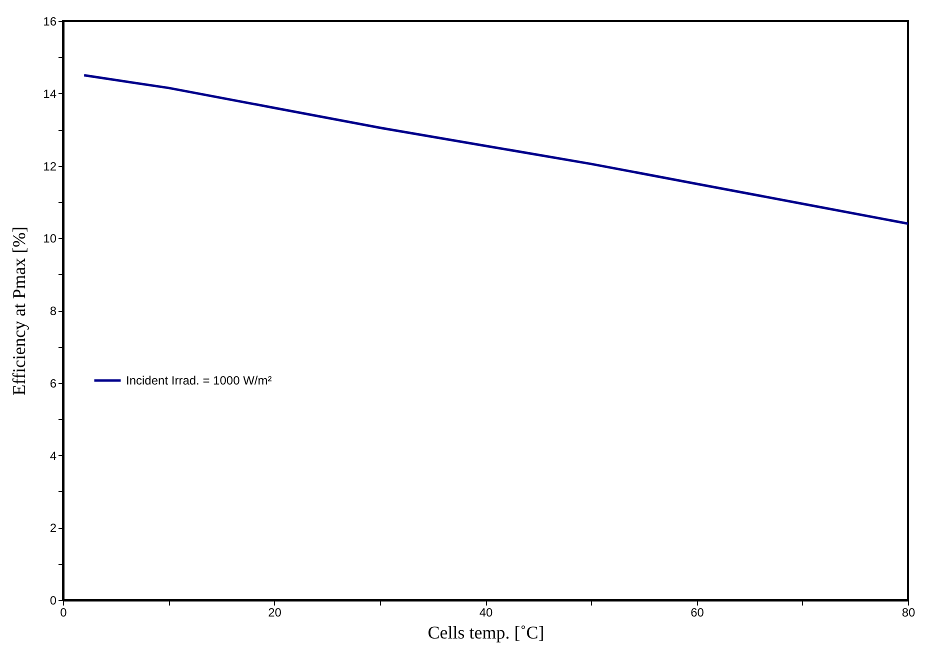  Describe the element at coordinates (53, 383) in the screenshot. I see `y-tick-label: 6` at that location.